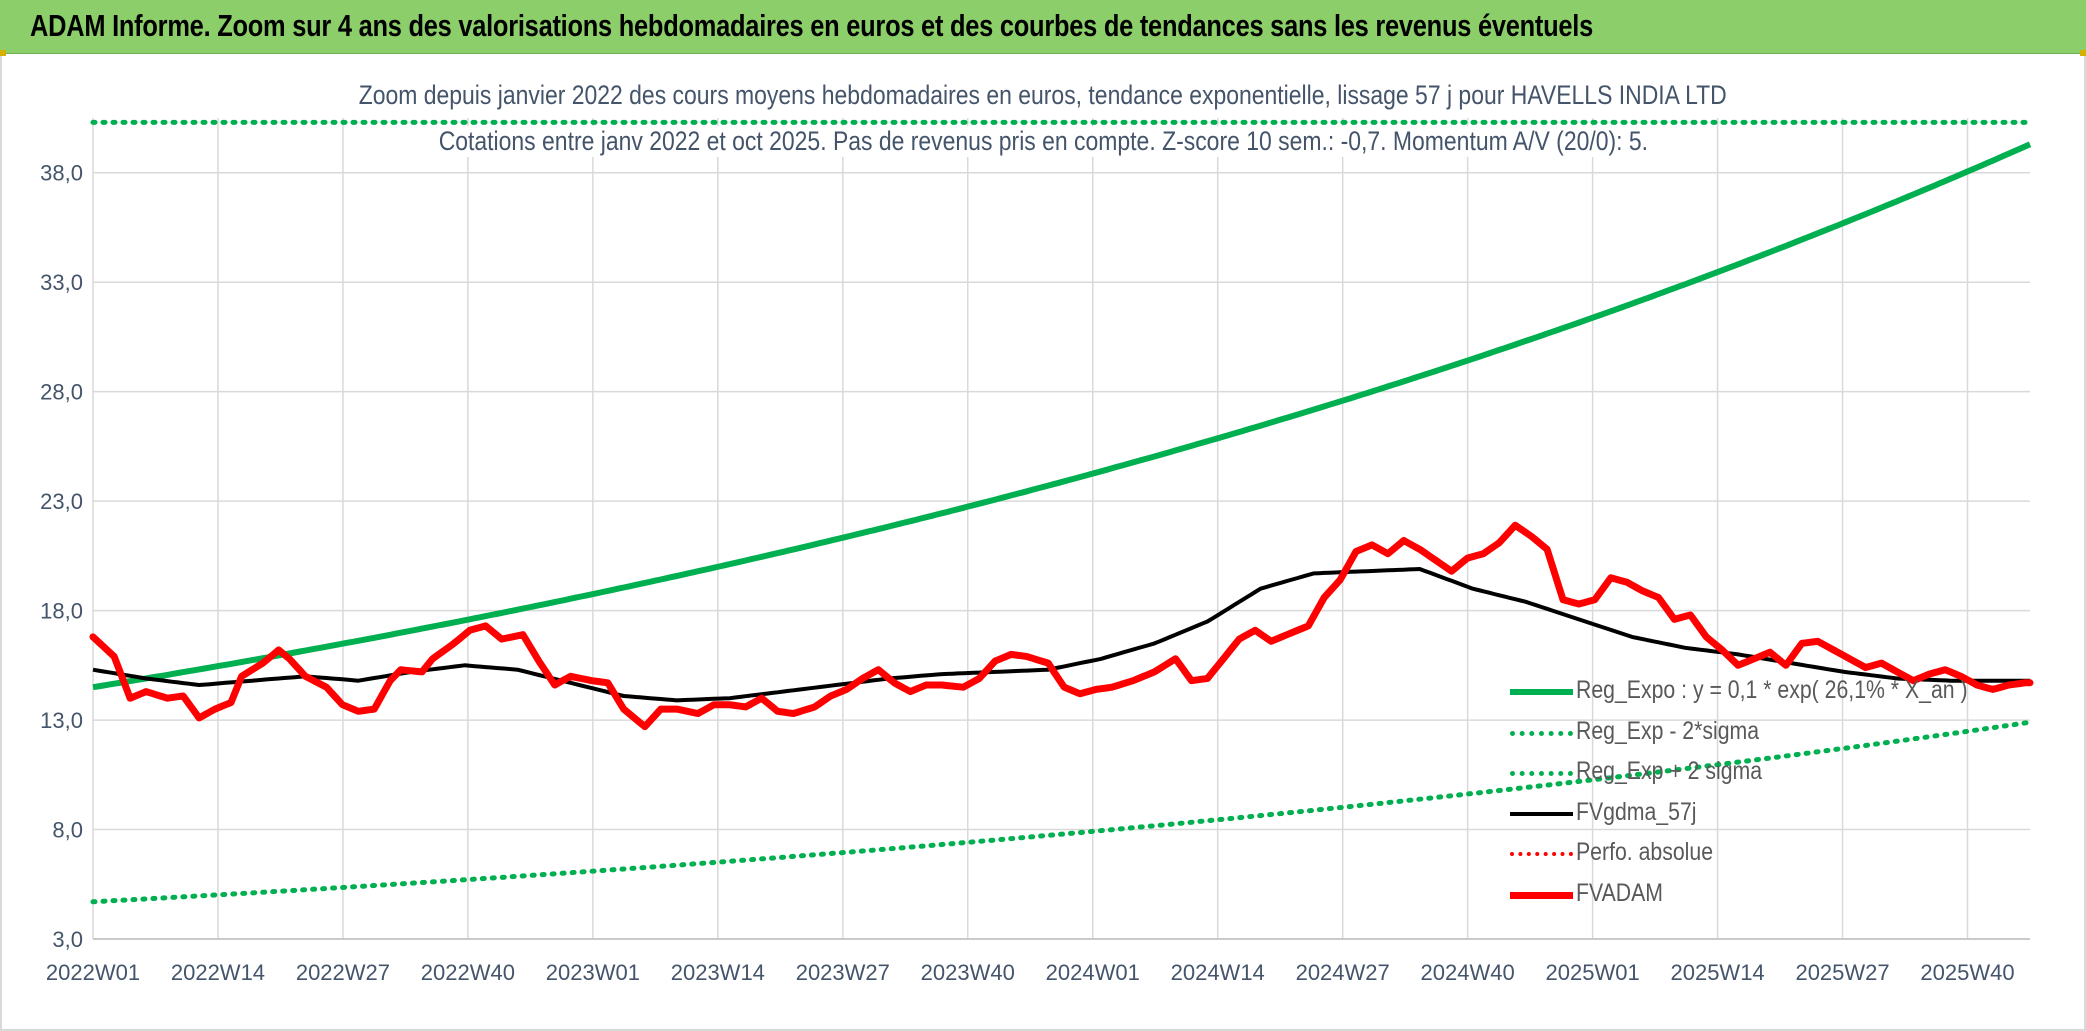 Image resolution: width=2086 pixels, height=1031 pixels. Describe the element at coordinates (218, 972) in the screenshot. I see `x-tick-label: 2022W14` at that location.